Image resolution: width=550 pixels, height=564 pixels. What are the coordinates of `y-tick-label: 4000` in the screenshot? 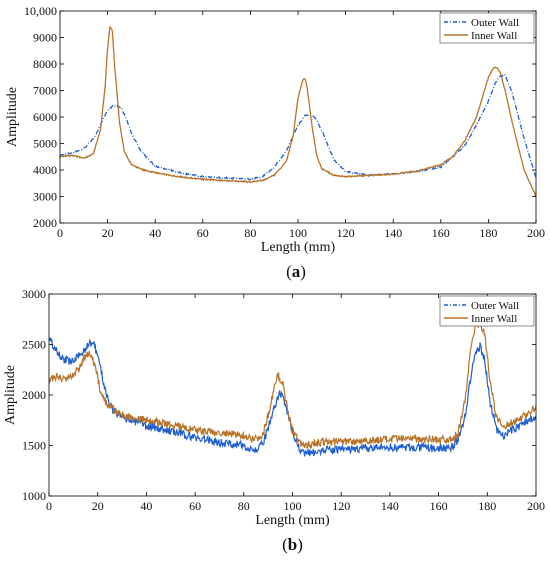 It's located at (45, 170).